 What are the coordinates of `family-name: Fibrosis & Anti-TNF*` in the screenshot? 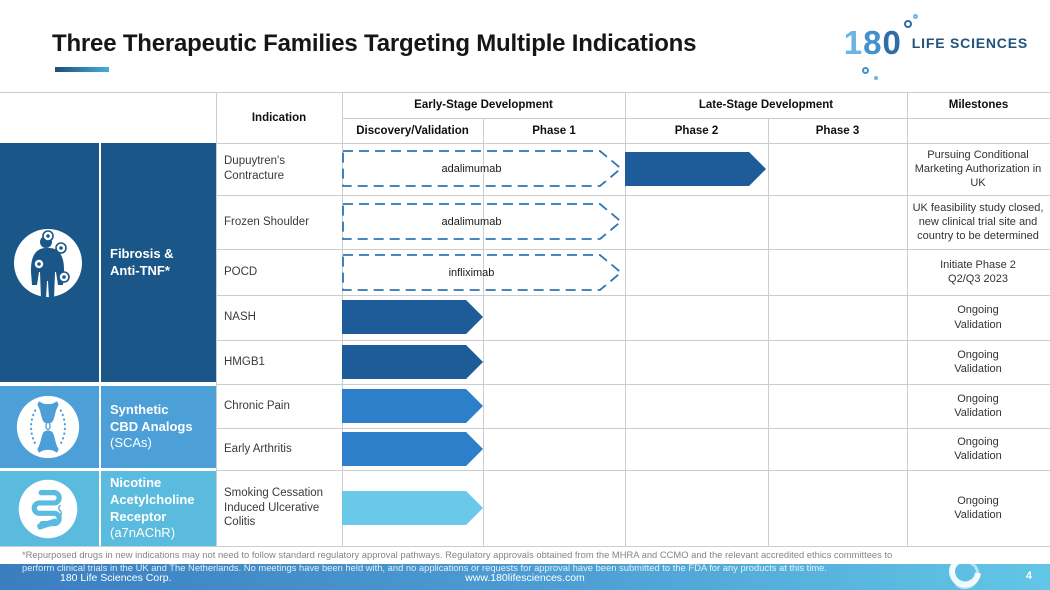 It's located at (142, 261).